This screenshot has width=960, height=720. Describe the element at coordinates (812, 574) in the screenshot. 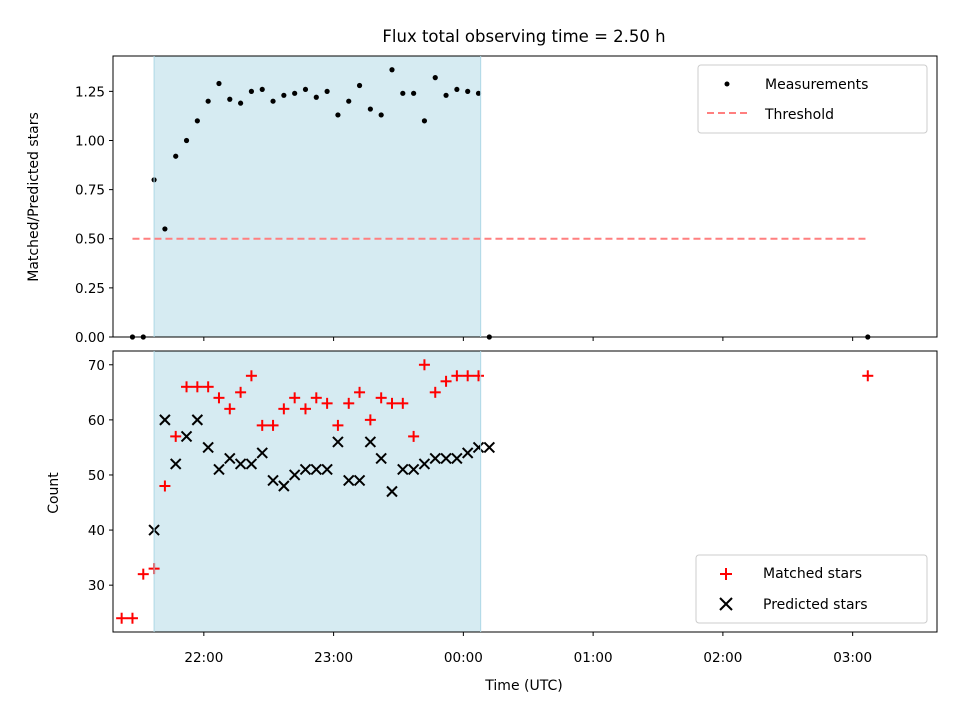

I see `legend-matched-label: Matched stars` at that location.